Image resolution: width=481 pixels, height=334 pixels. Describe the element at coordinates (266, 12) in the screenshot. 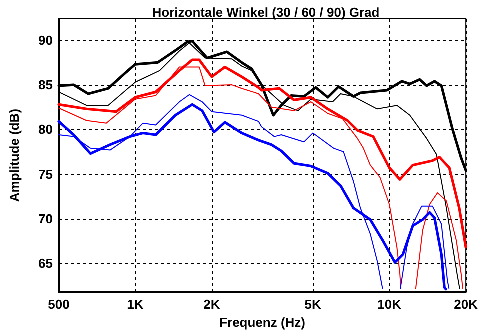

I see `chart-title: Horizontale Winkel (30 / 60 / 90) Grad` at that location.